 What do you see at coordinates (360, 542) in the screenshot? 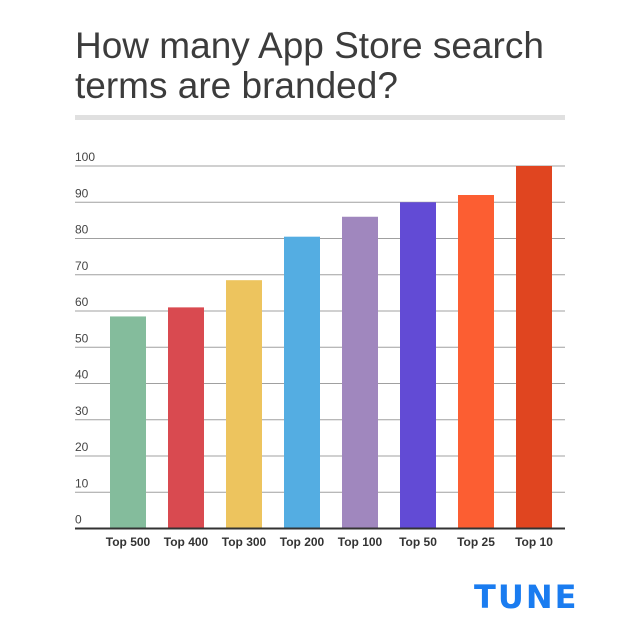
I see `x-tick-label: Top 100` at bounding box center [360, 542].